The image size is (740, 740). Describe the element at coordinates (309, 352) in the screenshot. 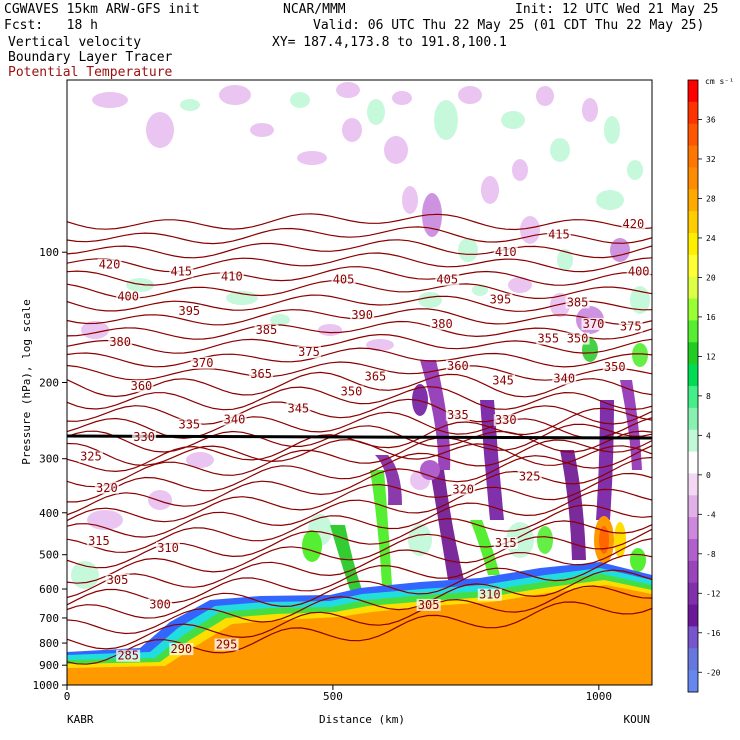

I see `theta-label: 375` at that location.